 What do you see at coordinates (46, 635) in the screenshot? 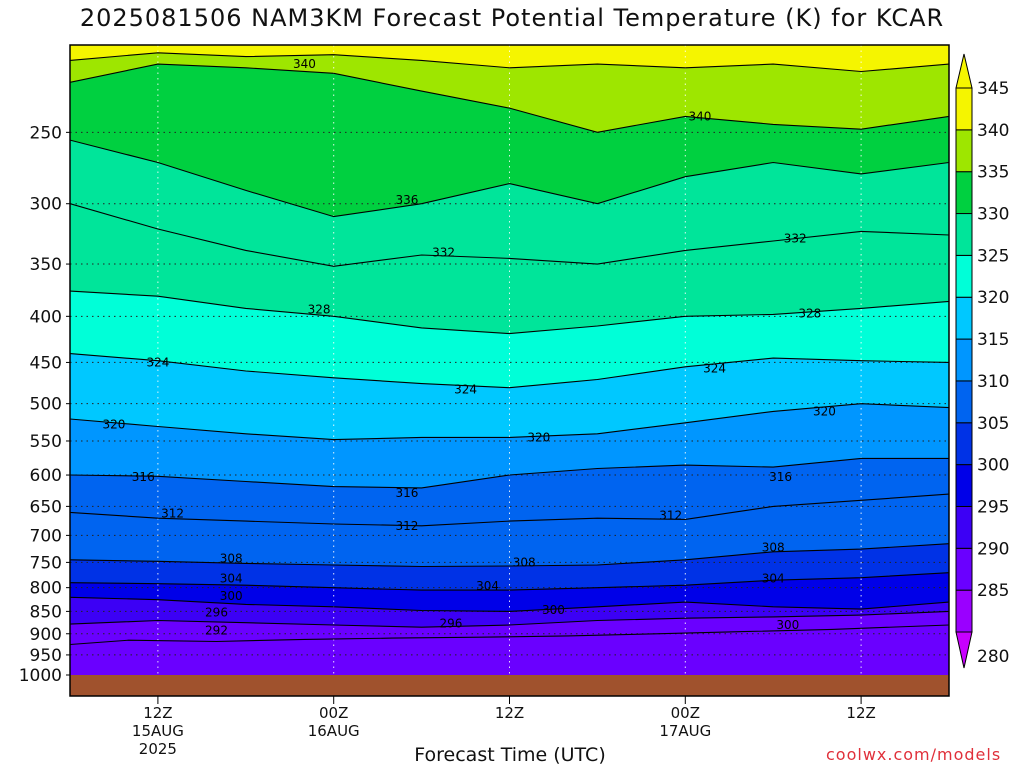
I see `y-tick-label: 900` at bounding box center [46, 635].